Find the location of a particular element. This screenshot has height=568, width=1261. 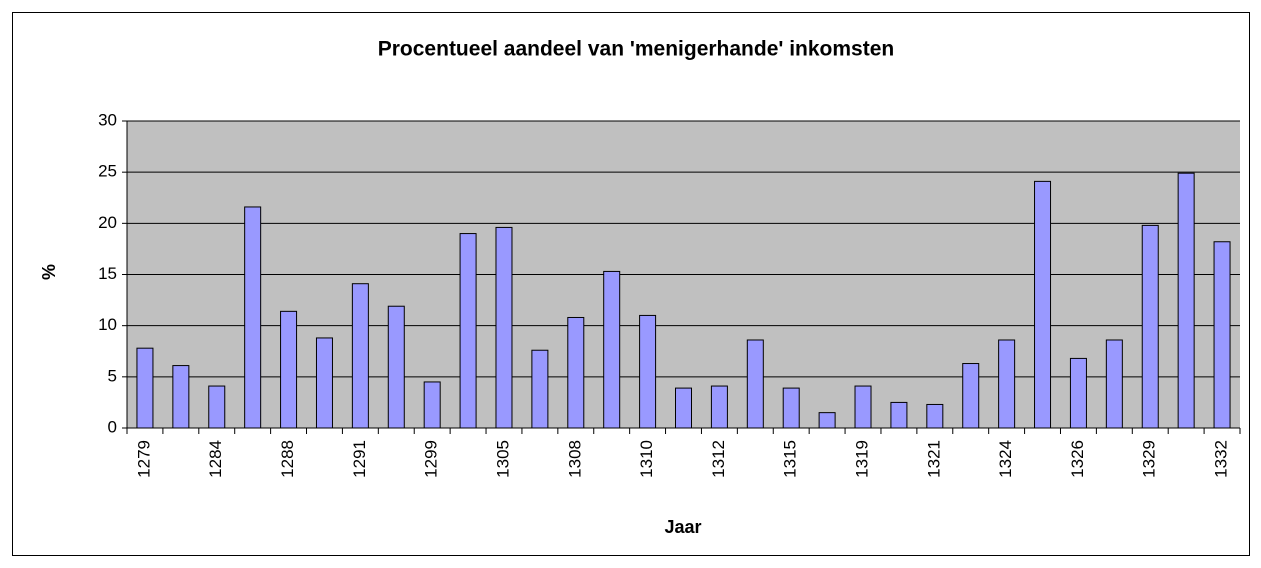

x-tick-label: 1315 is located at coordinates (790, 459).